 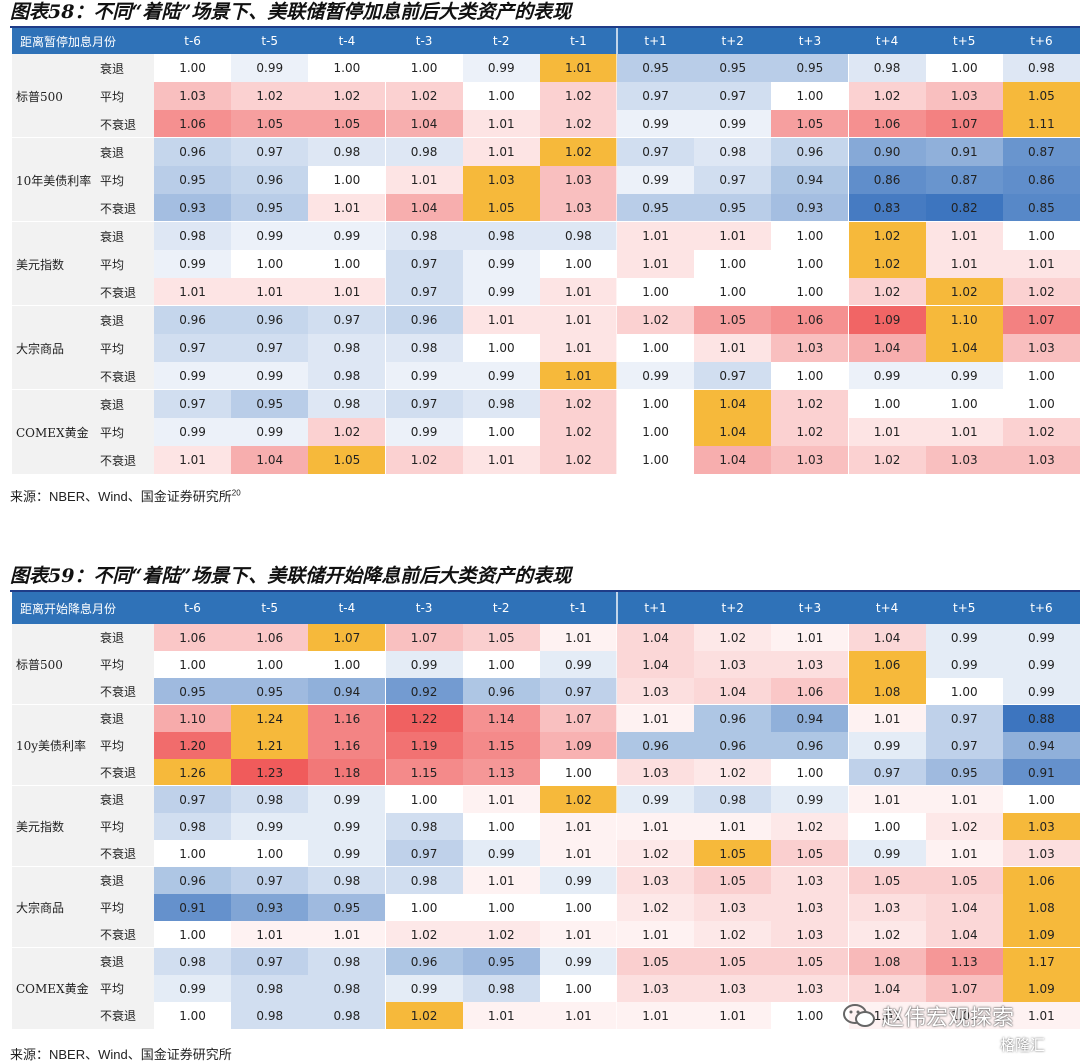 What do you see at coordinates (732, 608) in the screenshot?
I see `column-header: t+2` at bounding box center [732, 608].